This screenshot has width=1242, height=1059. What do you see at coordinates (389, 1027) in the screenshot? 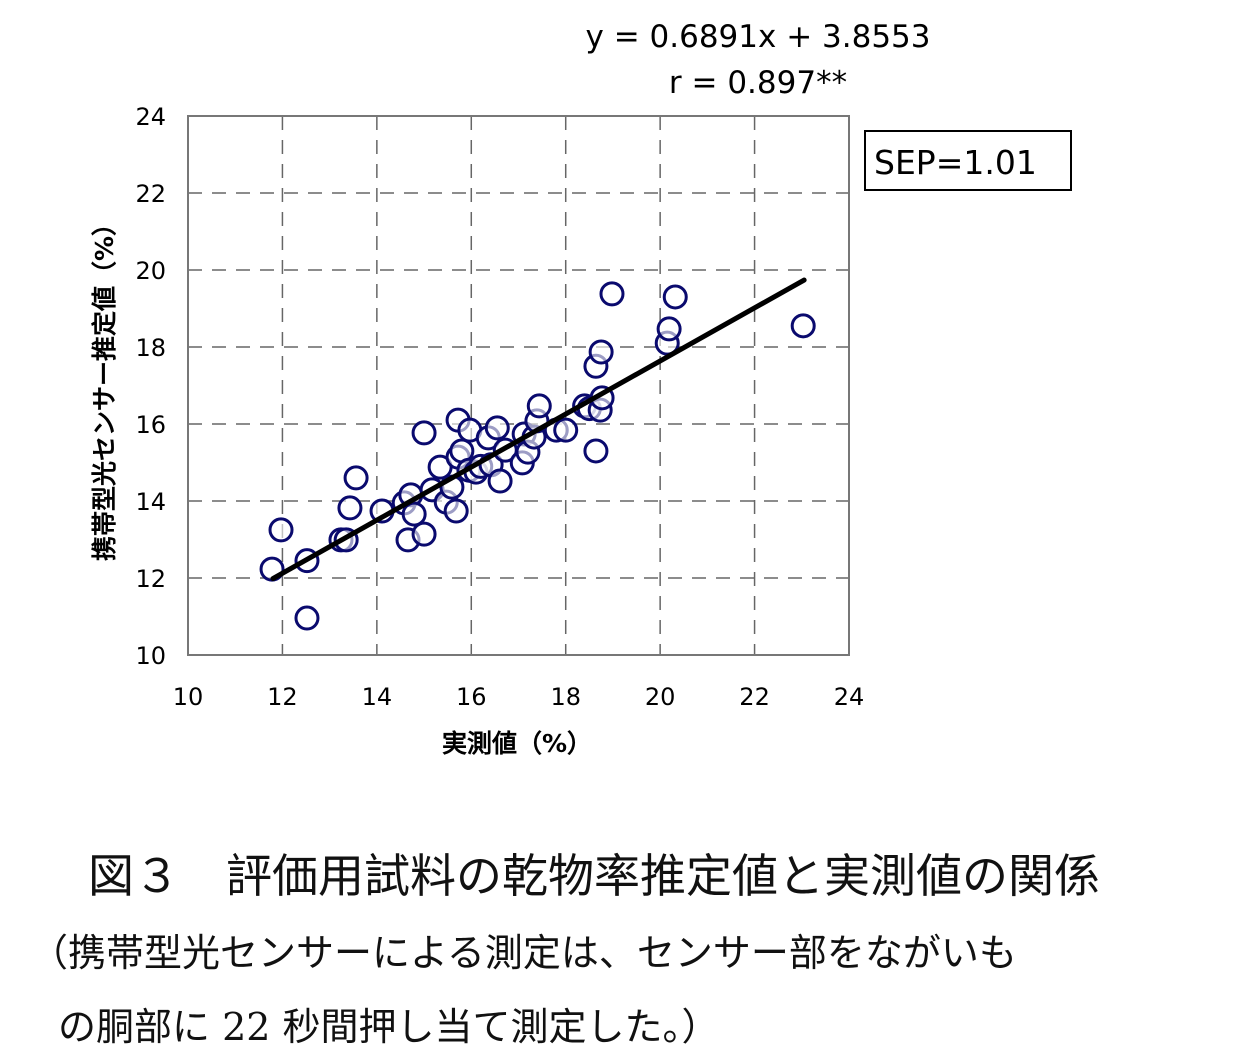
I see `figure-note-line-2: の胴部に 22 秒間押し当て測定した。）` at bounding box center [389, 1027].